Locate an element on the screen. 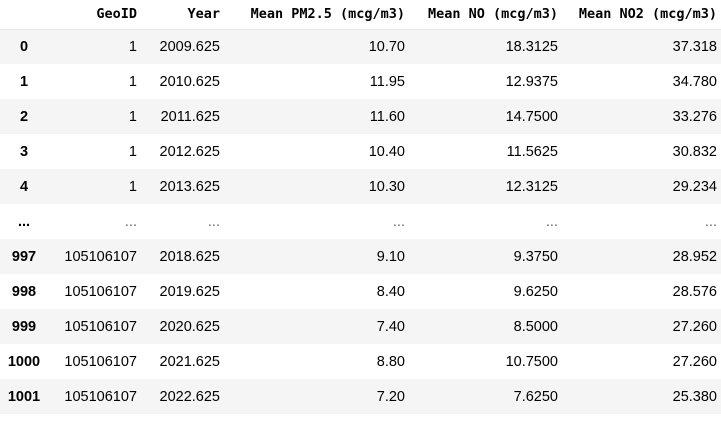 This screenshot has height=425, width=721. cell-pm25: 7.40 is located at coordinates (390, 326).